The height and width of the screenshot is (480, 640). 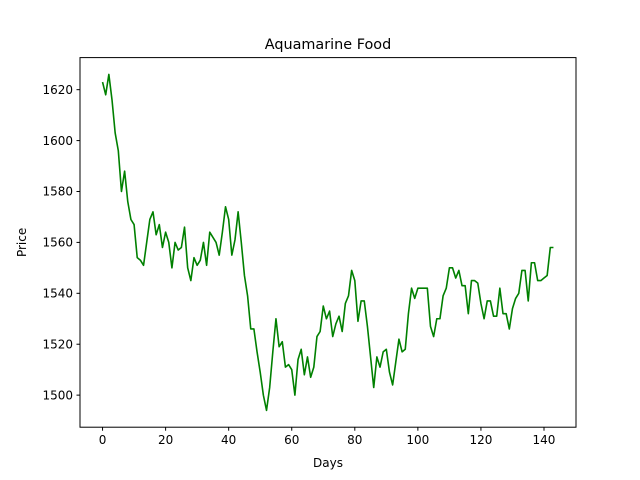 I want to click on x-tick-label: 80, so click(x=354, y=440).